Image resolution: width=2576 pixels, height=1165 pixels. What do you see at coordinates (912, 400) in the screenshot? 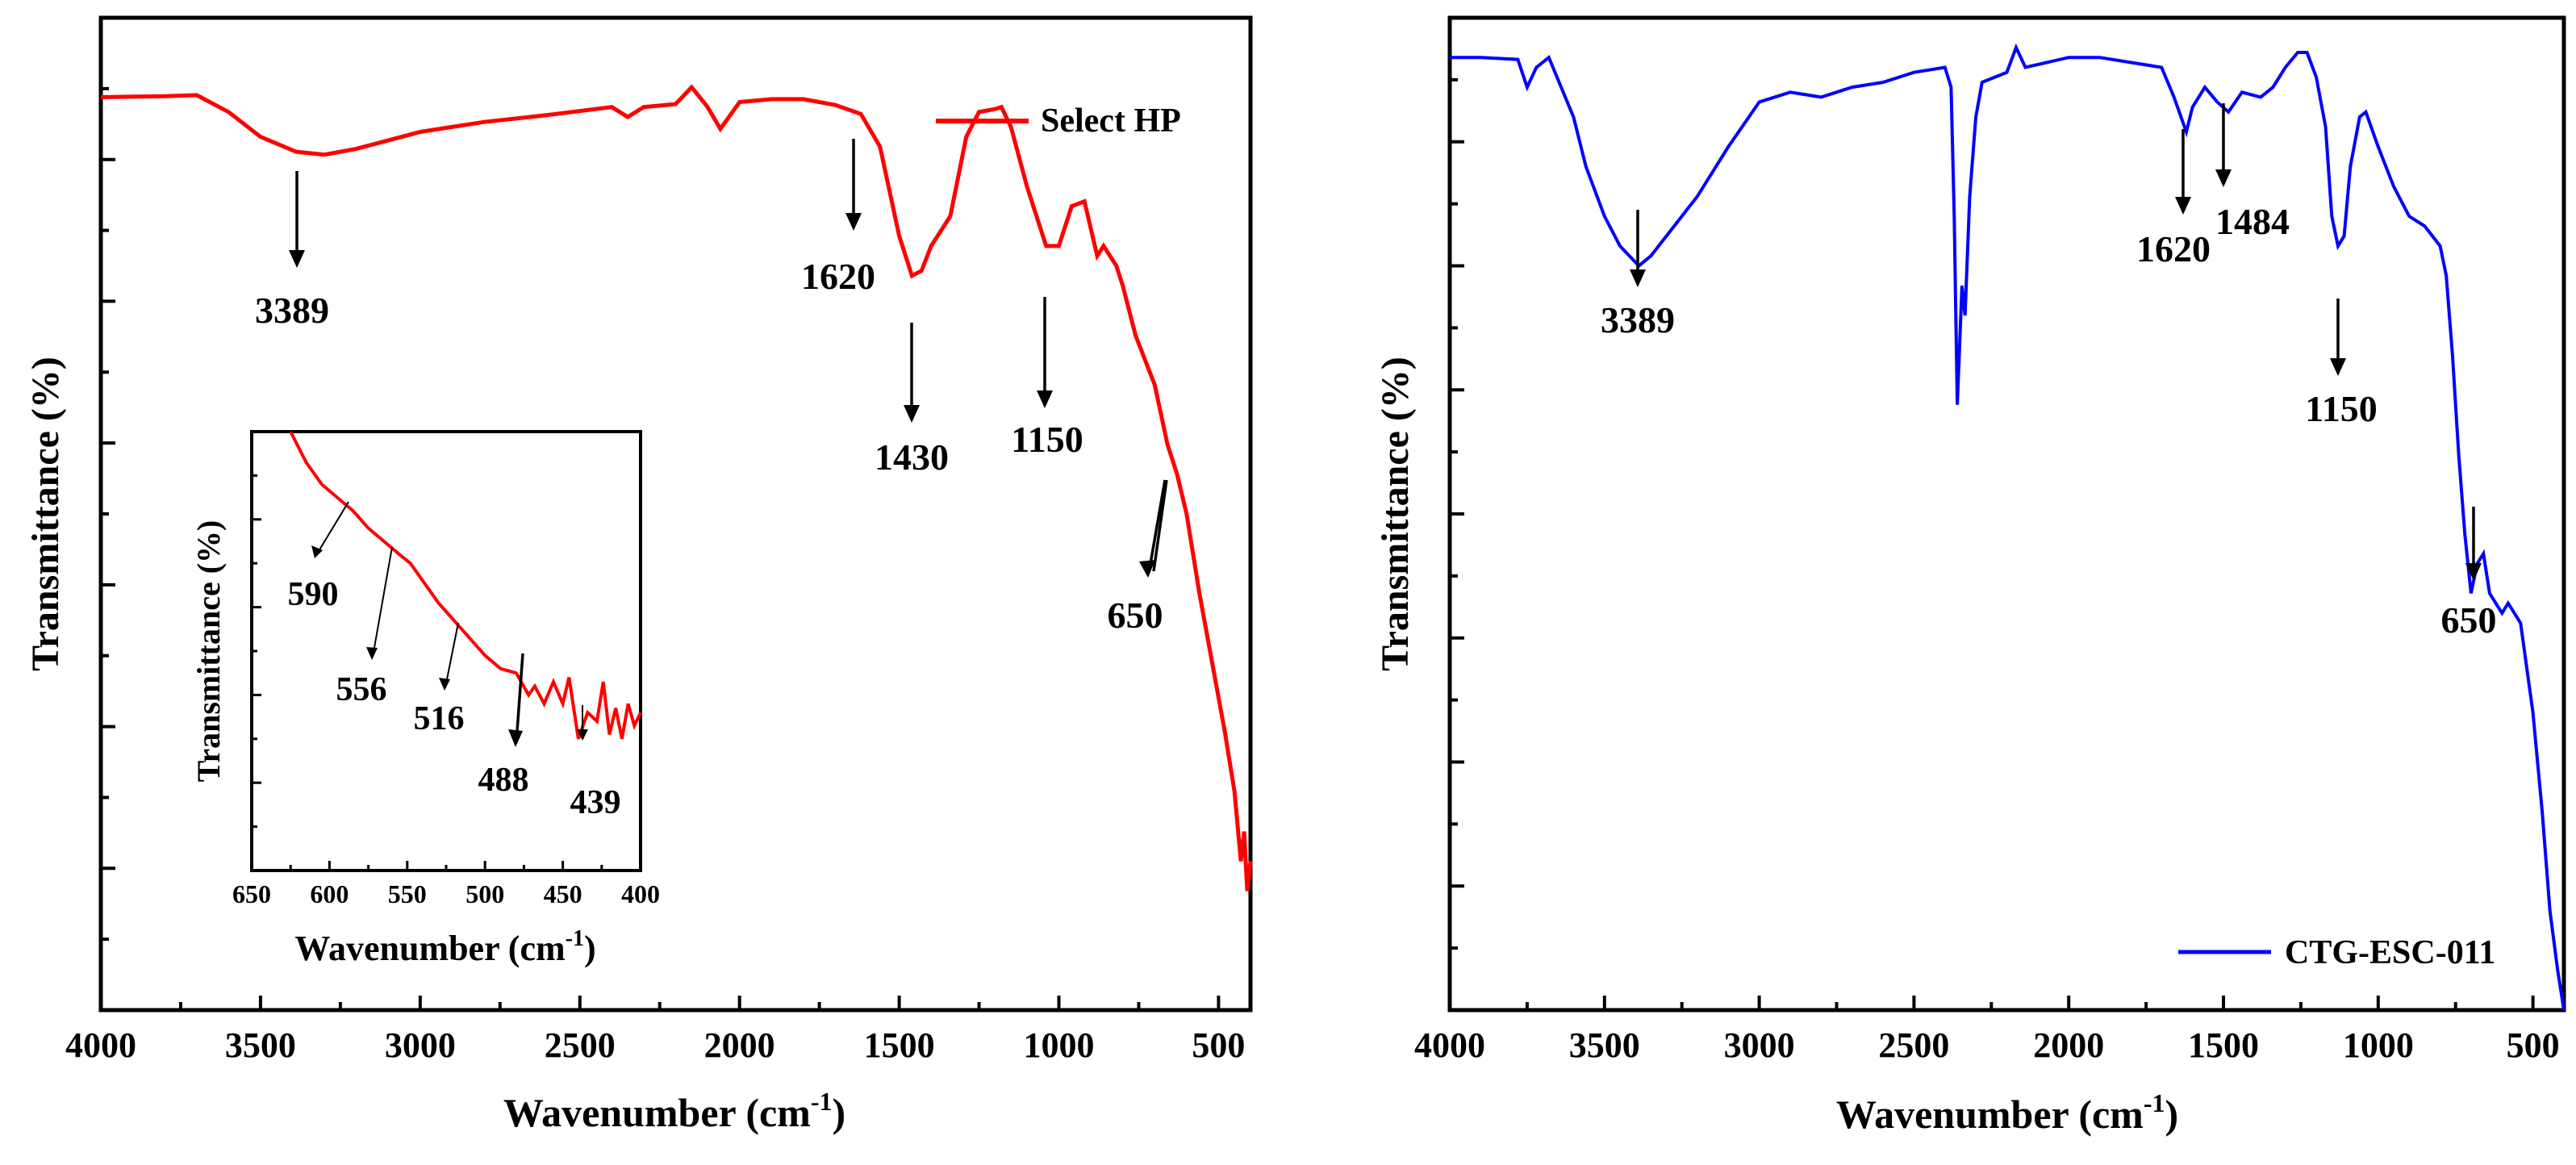
I see `left-annotation-1430: 1430` at bounding box center [912, 400].